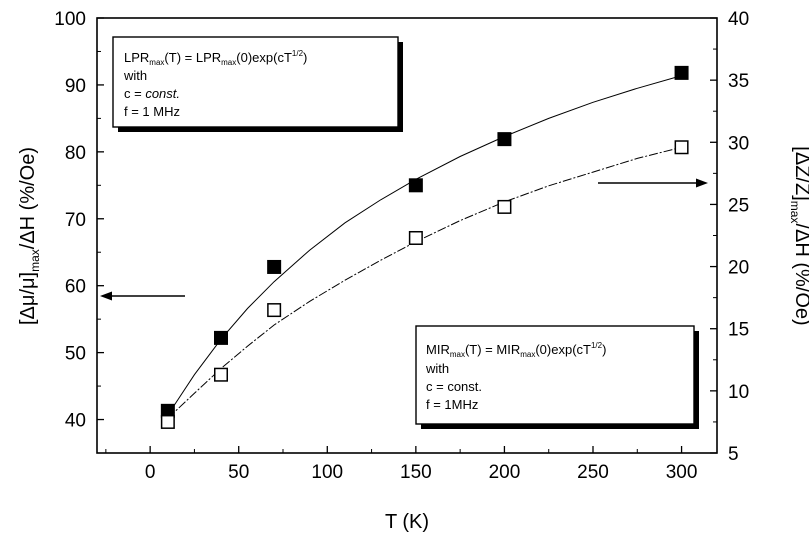  What do you see at coordinates (738, 330) in the screenshot?
I see `right-y-tick-label: 15` at bounding box center [738, 330].